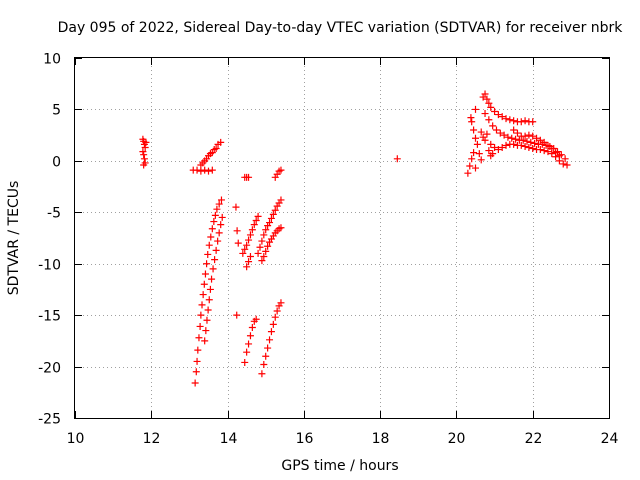 This screenshot has height=480, width=640. Describe the element at coordinates (381, 439) in the screenshot. I see `x-tick-label: 18` at that location.